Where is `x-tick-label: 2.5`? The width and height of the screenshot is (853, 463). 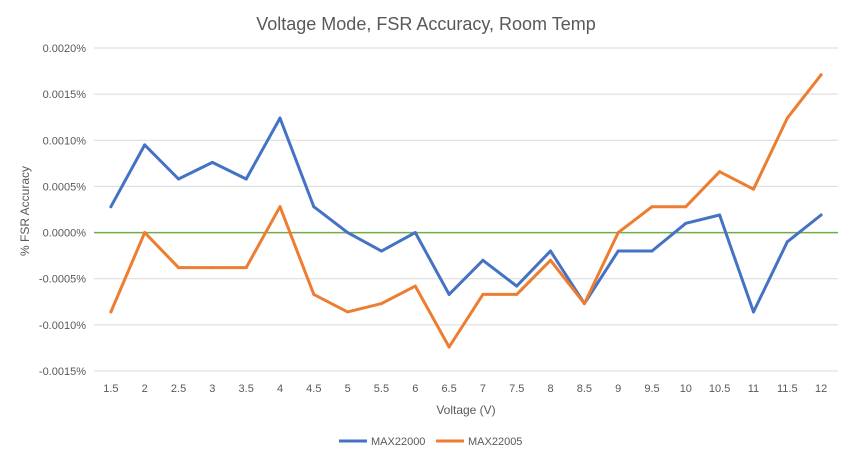 x-tick-label: 2.5 is located at coordinates (178, 389).